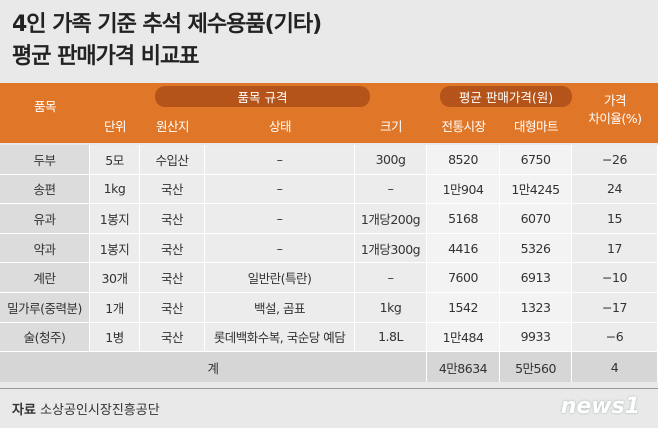 The width and height of the screenshot is (658, 428). I want to click on cell: 계란, so click(45, 278).